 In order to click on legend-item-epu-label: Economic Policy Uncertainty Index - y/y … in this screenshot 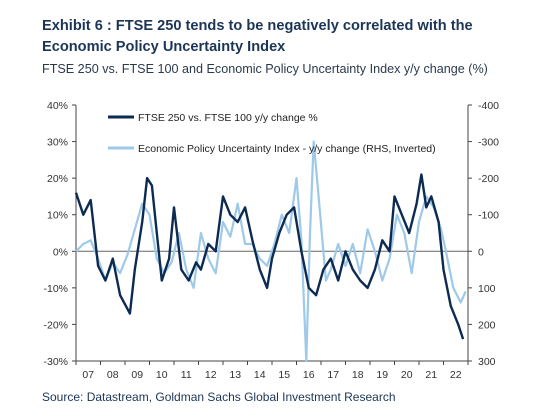, I will do `click(287, 149)`.